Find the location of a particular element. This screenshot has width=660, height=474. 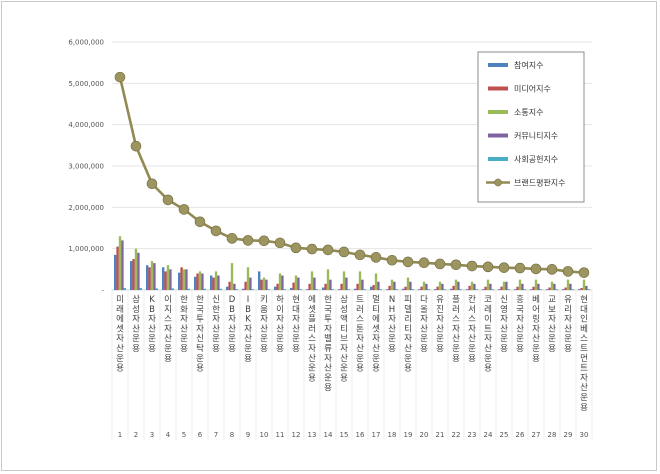

y-tick-label: 6,000,000 is located at coordinates (86, 43).